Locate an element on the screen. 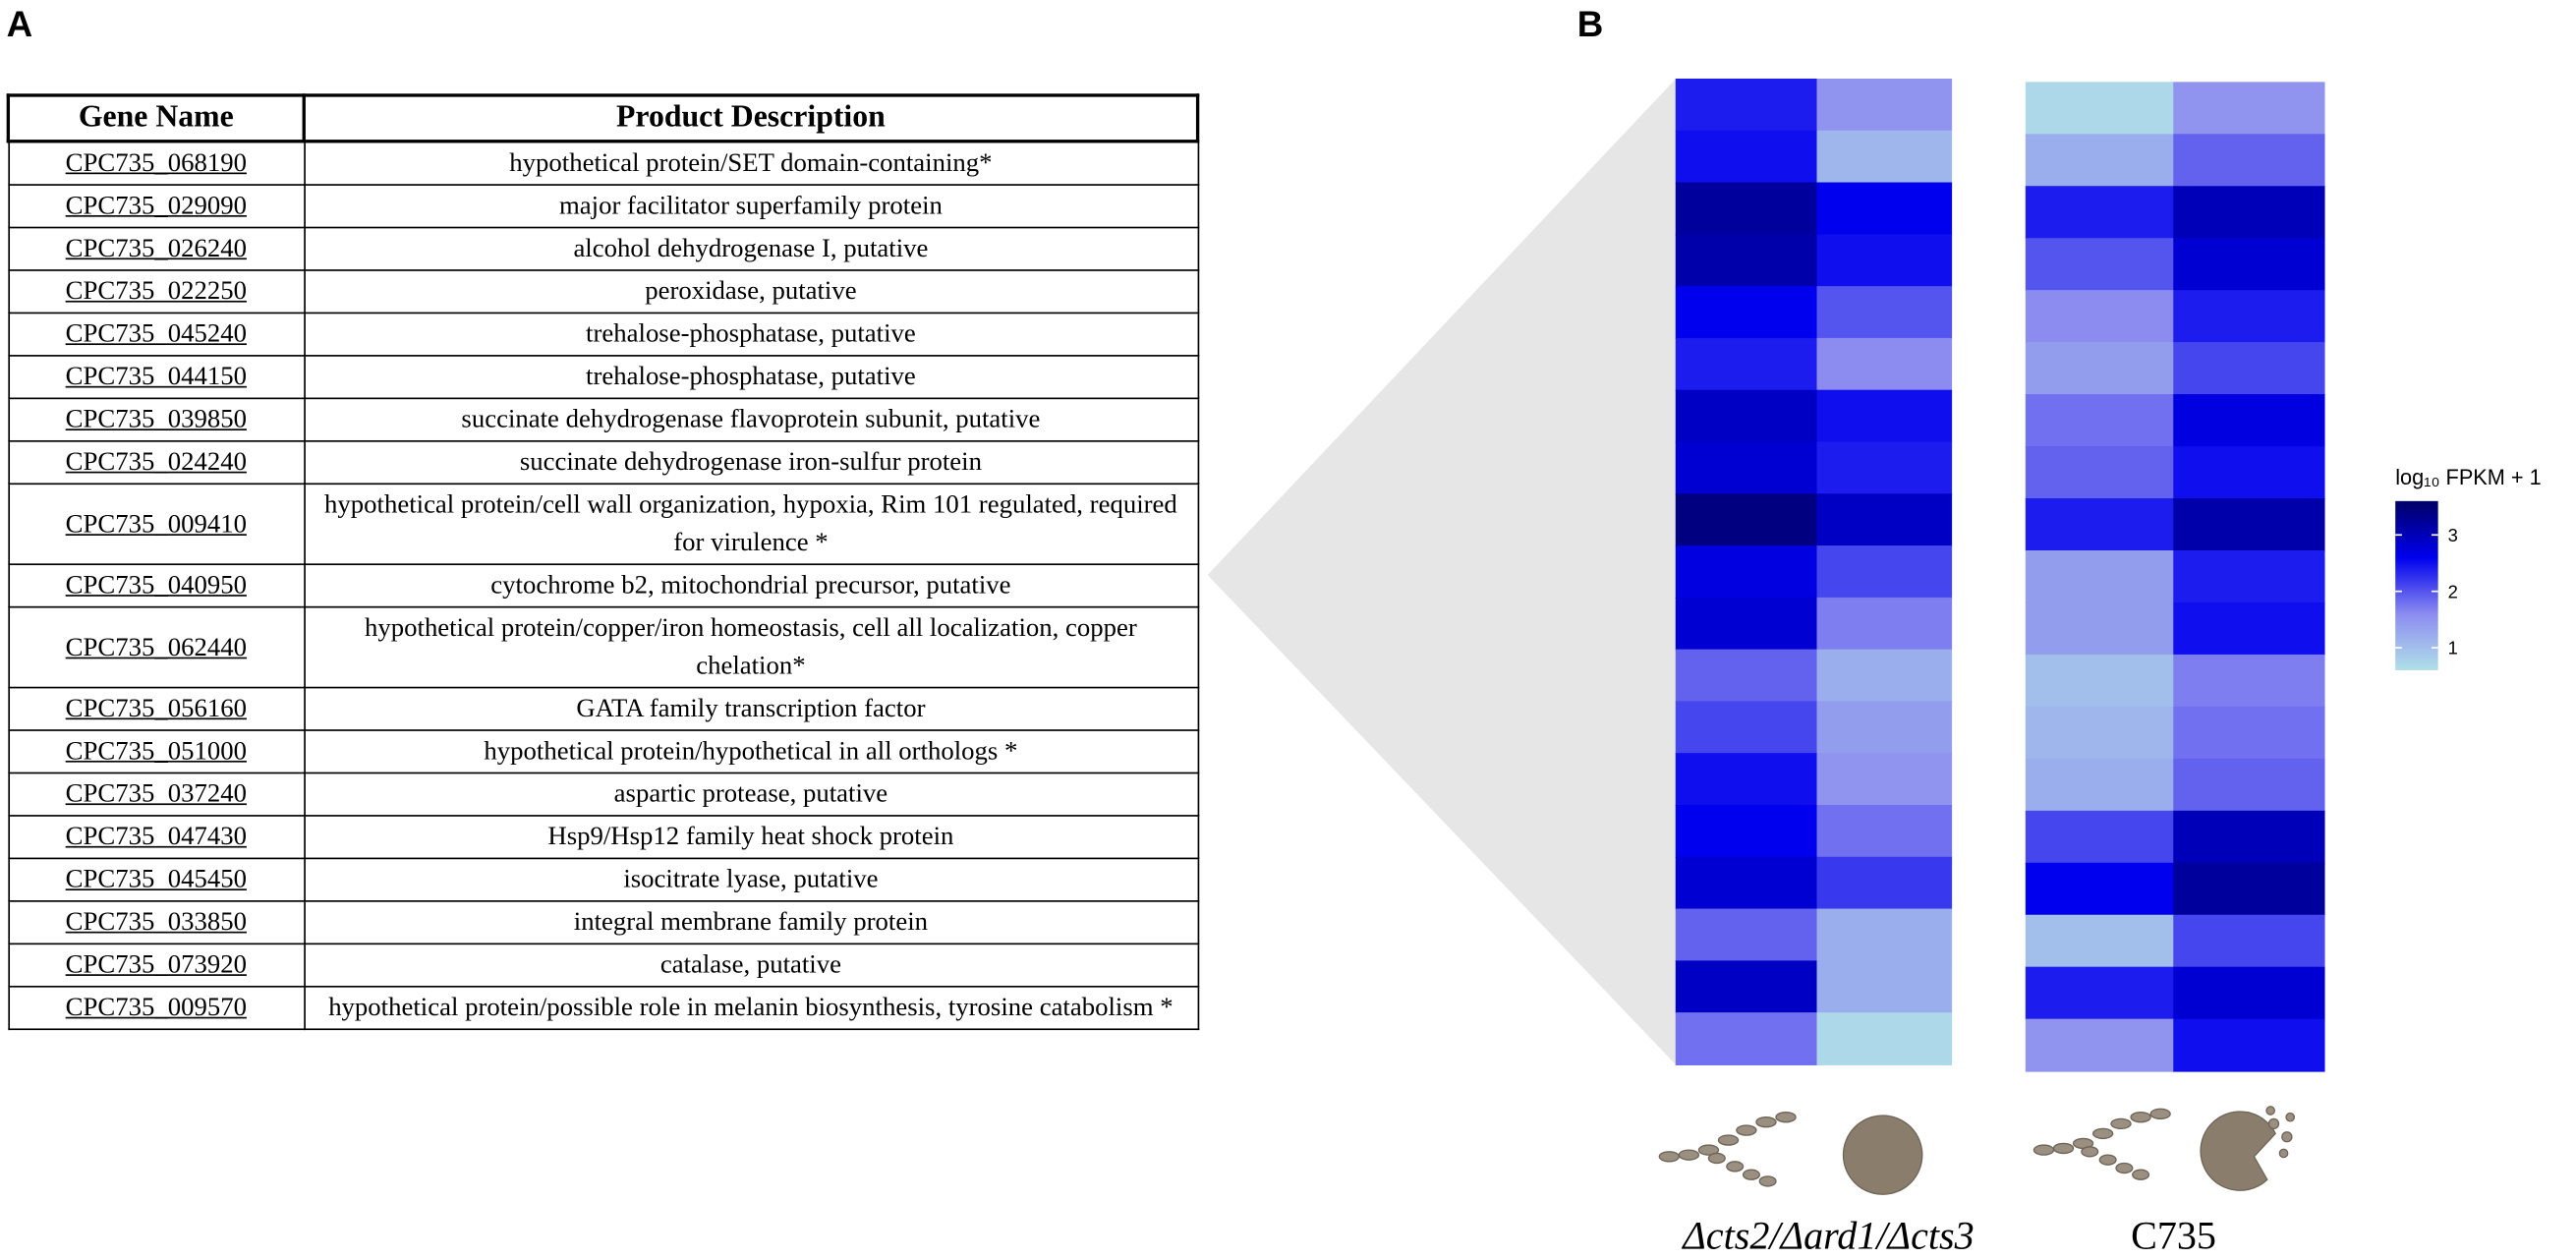 This screenshot has width=2576, height=1259. legend-tick-label: 1 is located at coordinates (2453, 648).